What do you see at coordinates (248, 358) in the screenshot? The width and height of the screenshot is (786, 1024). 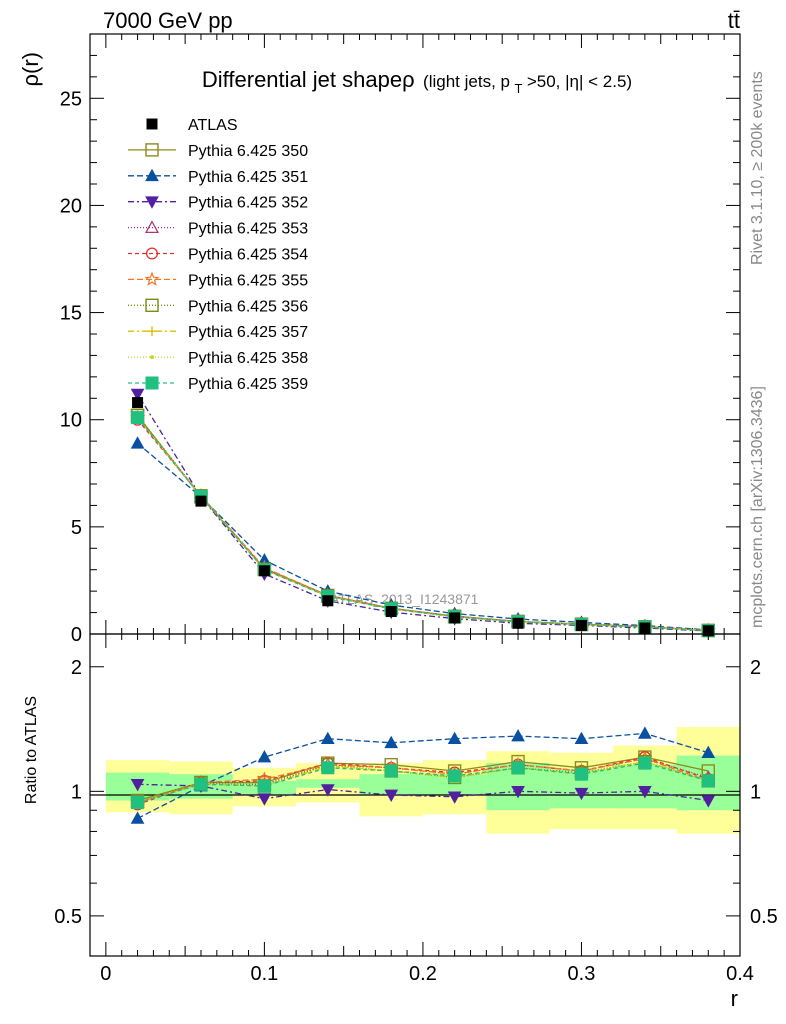 I see `legend-label: Pythia 6.425 358` at bounding box center [248, 358].